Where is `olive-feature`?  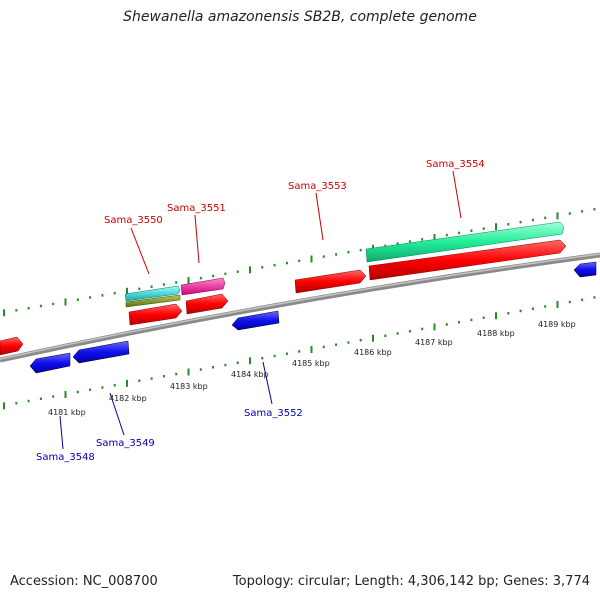
olive-feature is located at coordinates (153, 301).